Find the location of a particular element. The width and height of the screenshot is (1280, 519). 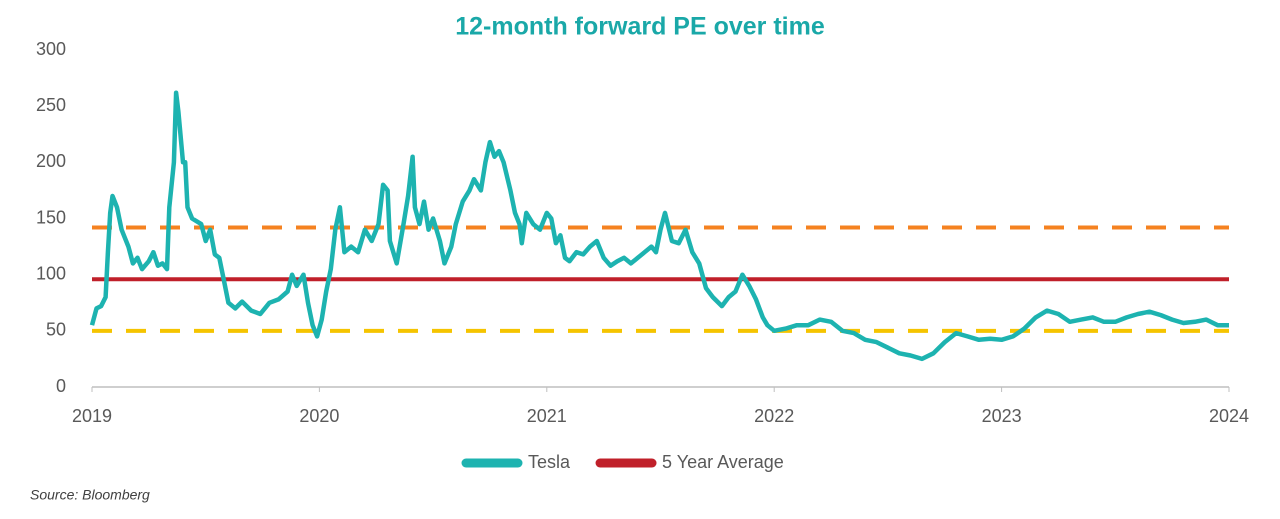

legend-label: 5 Year Average is located at coordinates (723, 462).